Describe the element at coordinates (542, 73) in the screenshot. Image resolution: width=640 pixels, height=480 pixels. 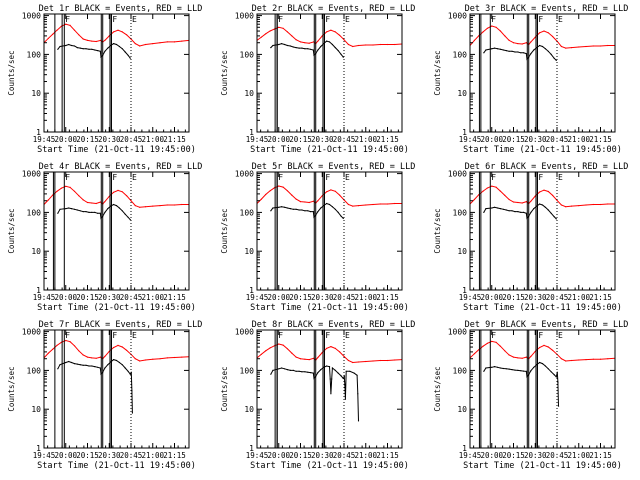
I see `plot-frame` at that location.